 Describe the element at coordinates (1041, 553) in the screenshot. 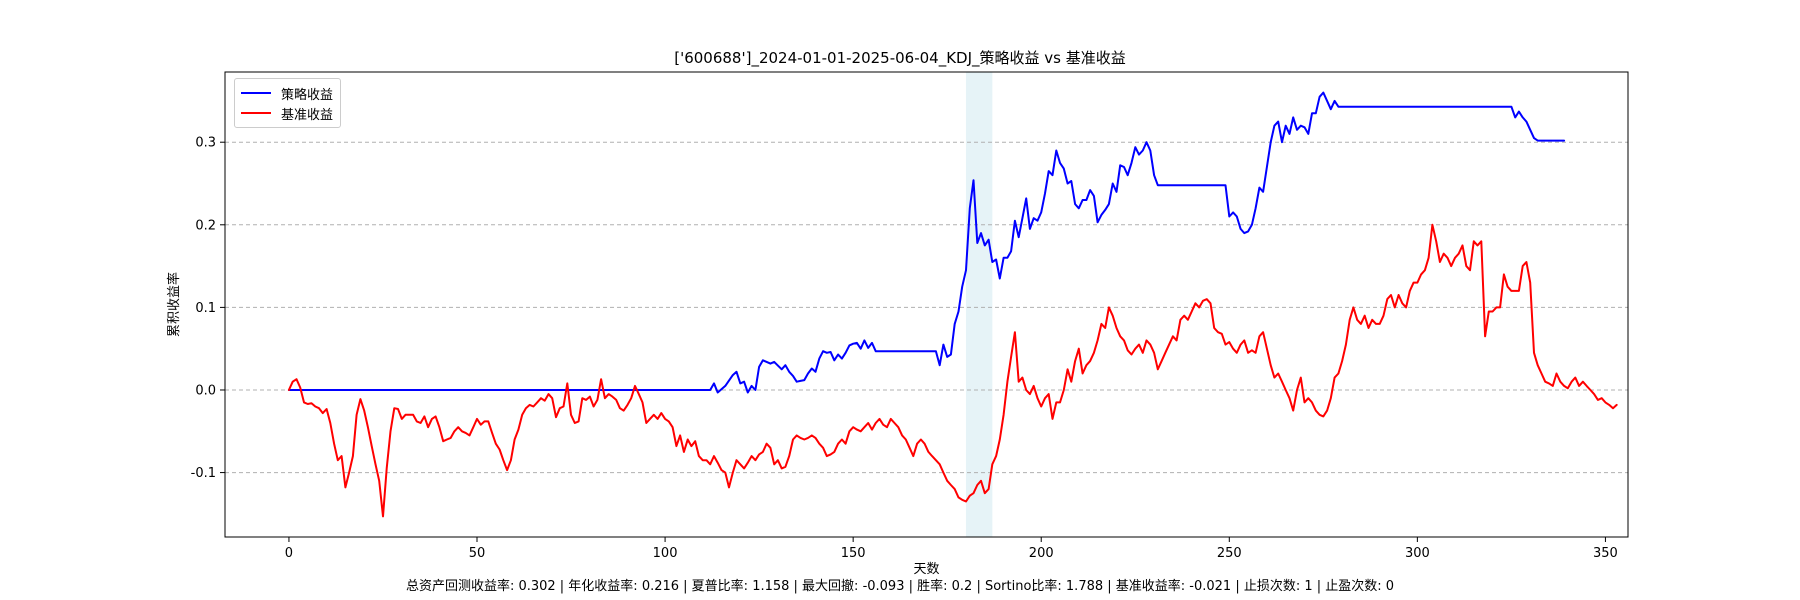

I see `x-tick-label: 200` at that location.